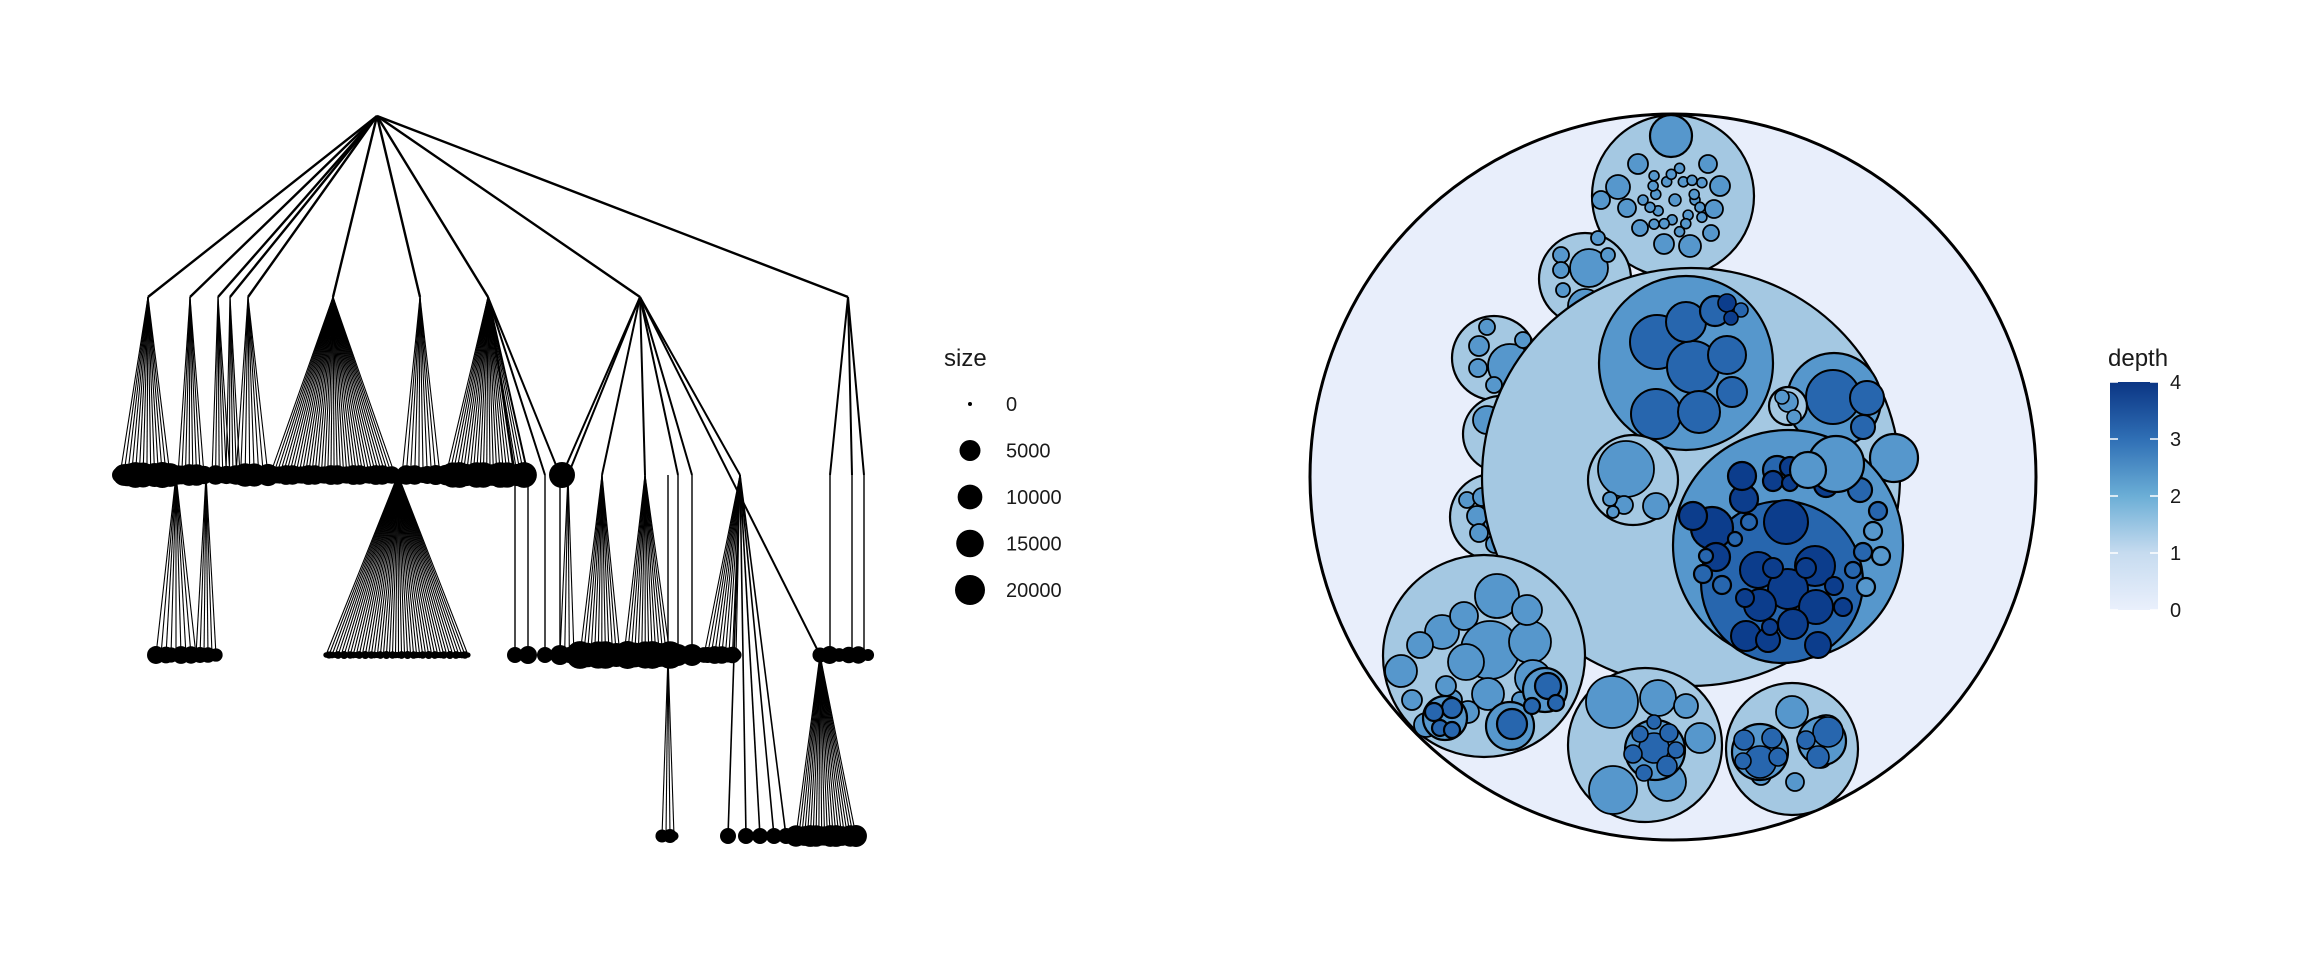 The height and width of the screenshot is (960, 2304). I want to click on depth-tick-label: 2, so click(2175, 497).